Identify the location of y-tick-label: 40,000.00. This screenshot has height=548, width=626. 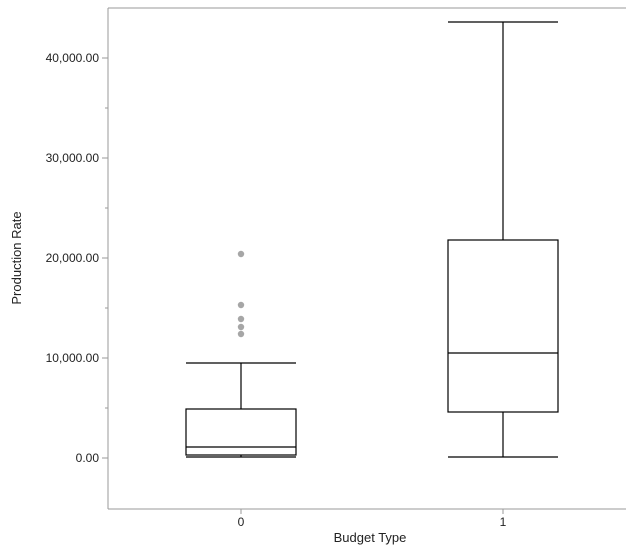
(73, 58).